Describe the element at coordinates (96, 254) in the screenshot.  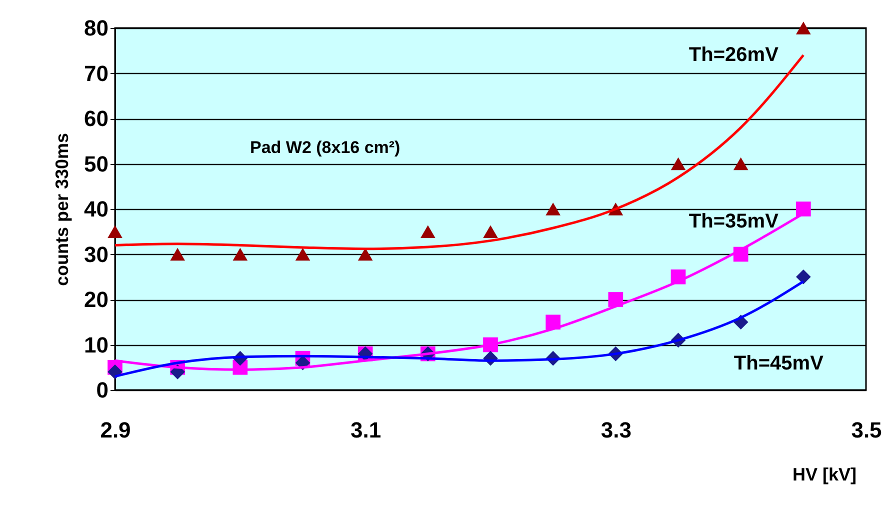
I see `y-tick-label: 30` at that location.